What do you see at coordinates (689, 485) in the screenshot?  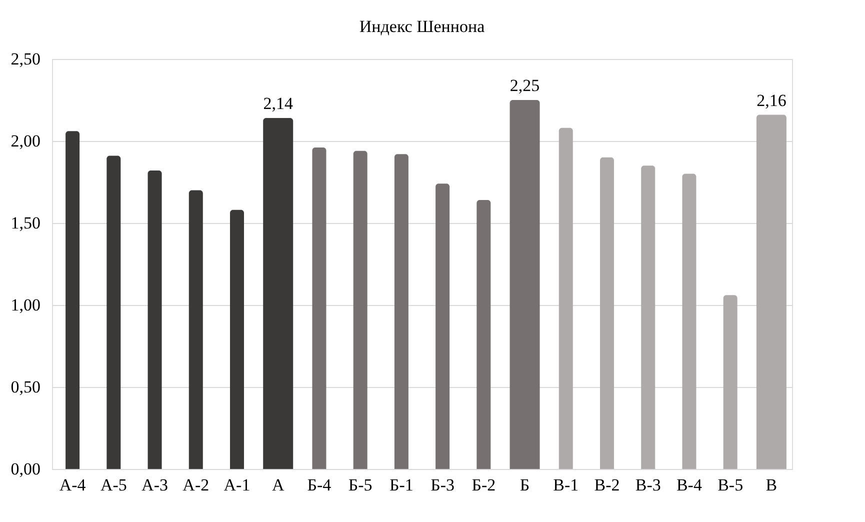 I see `x-tick-label: В-4` at bounding box center [689, 485].